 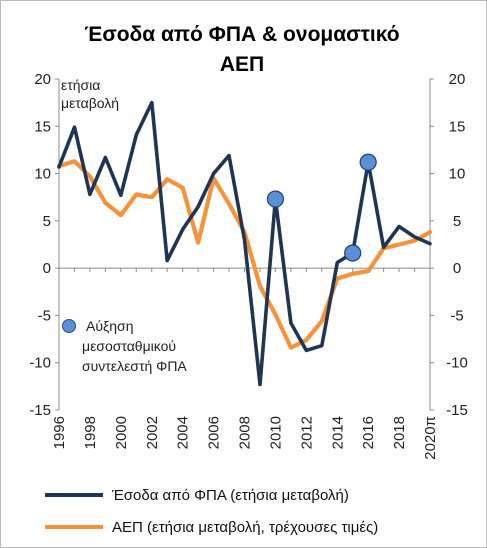 I want to click on x-tick-label: 2004, so click(x=183, y=432).